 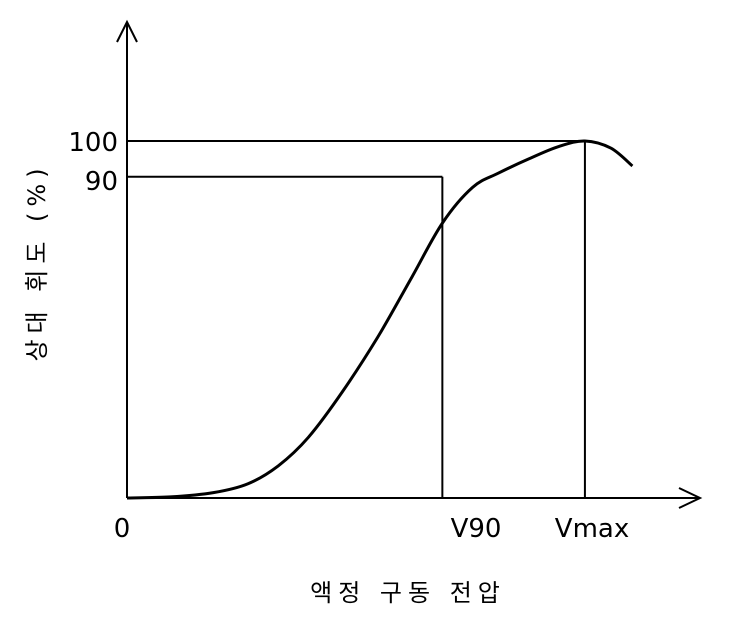 What do you see at coordinates (408, 593) in the screenshot?
I see `x-axis-title: 액정 구동 전압` at bounding box center [408, 593].